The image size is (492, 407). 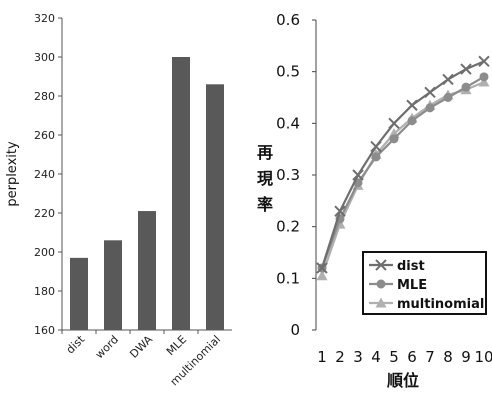 What do you see at coordinates (265, 152) in the screenshot?
I see `y-axis-title-char: 再` at bounding box center [265, 152].